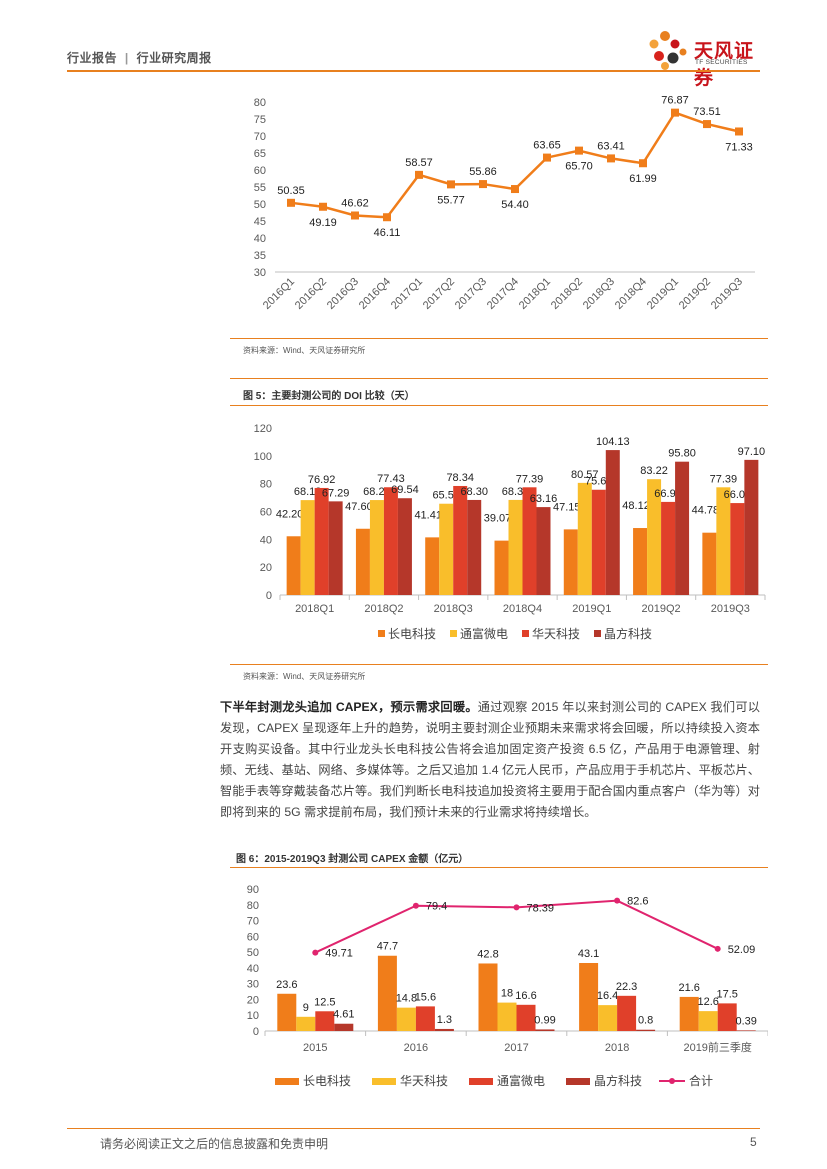  I want to click on data-label: 97.10, so click(752, 452).